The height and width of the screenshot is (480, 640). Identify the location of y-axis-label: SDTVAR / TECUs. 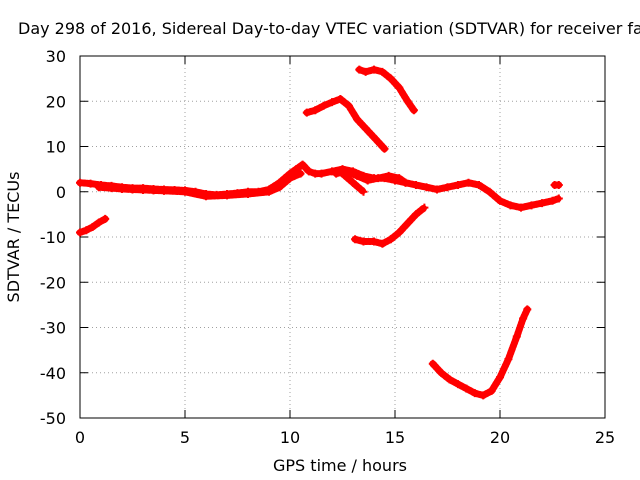
(13, 237).